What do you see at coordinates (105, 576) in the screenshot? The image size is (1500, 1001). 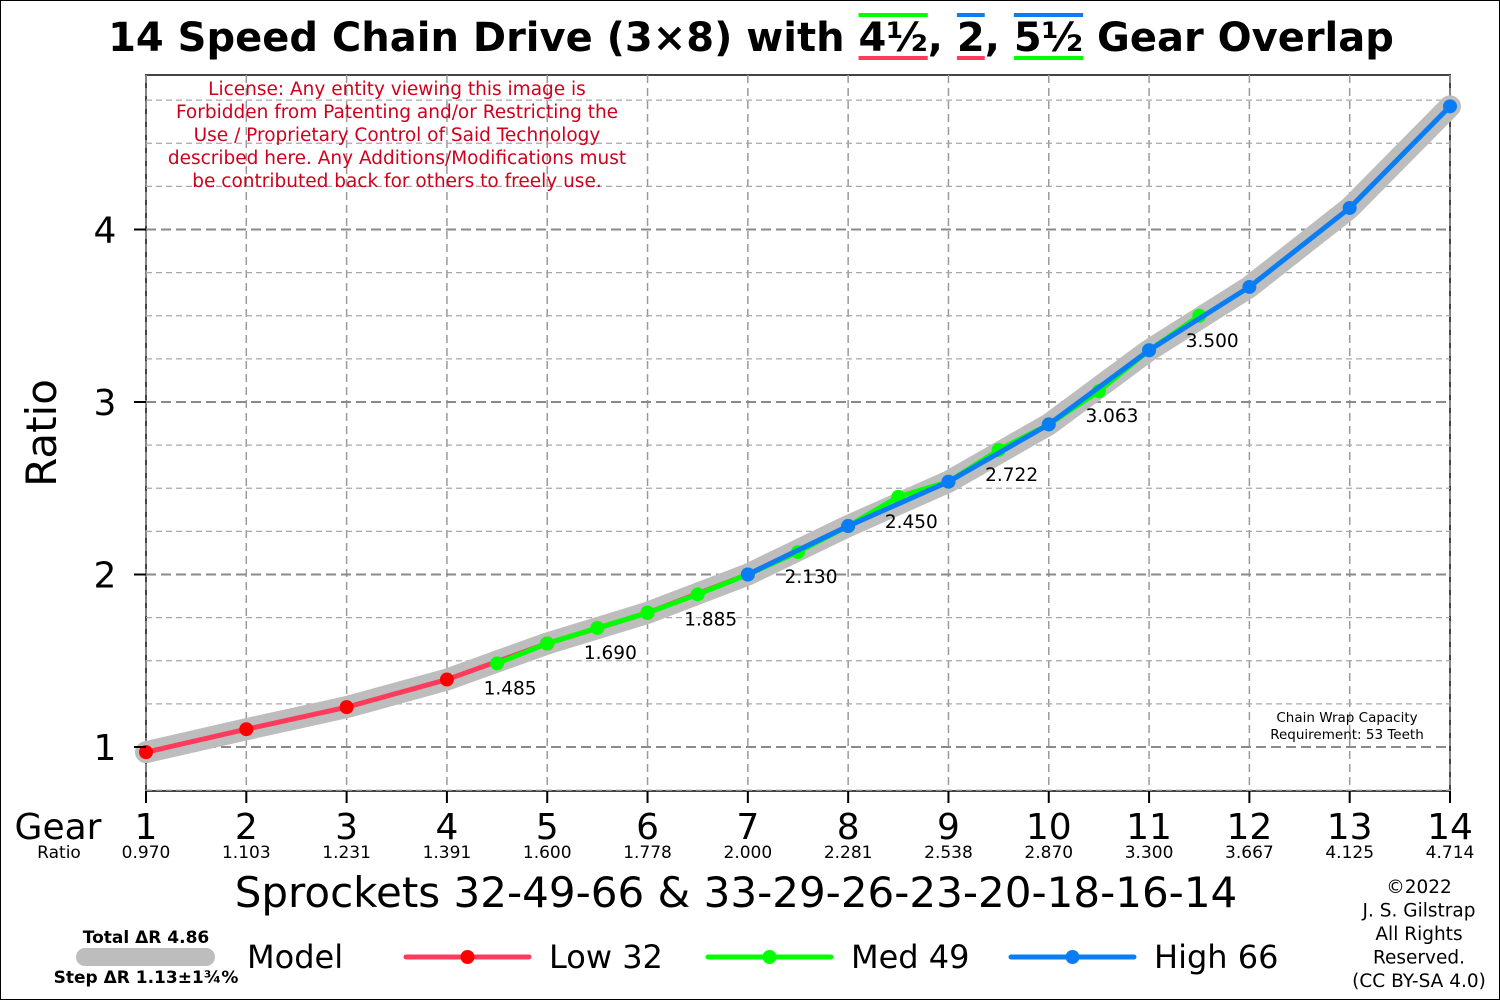 I see `y-tick-label: 2` at bounding box center [105, 576].